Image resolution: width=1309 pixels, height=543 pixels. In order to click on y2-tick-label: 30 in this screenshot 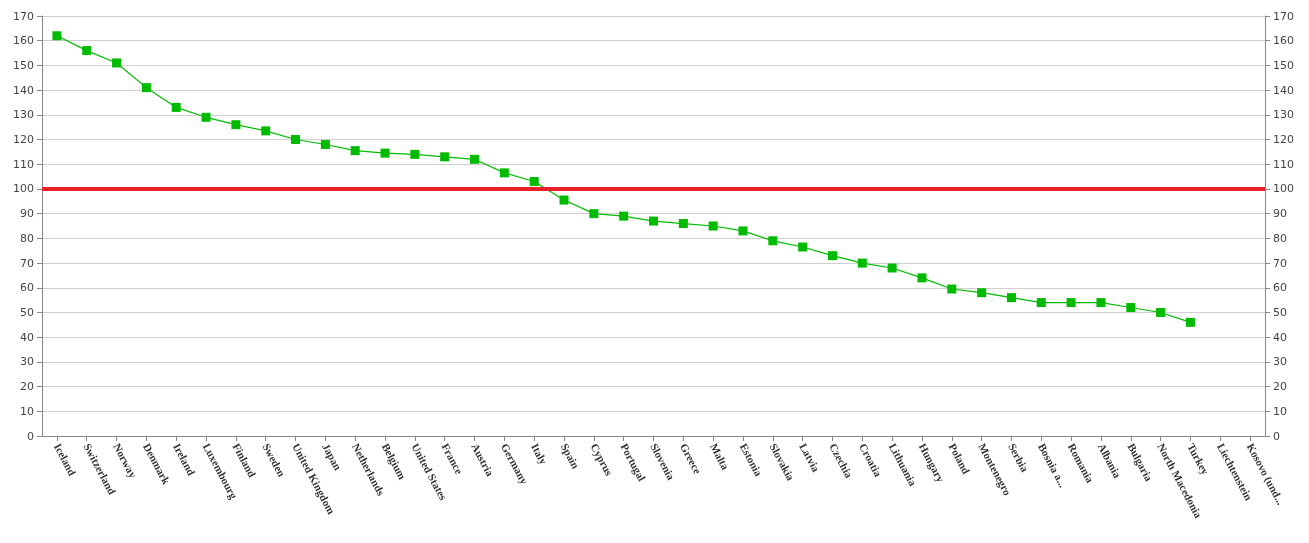, I will do `click(1280, 362)`.